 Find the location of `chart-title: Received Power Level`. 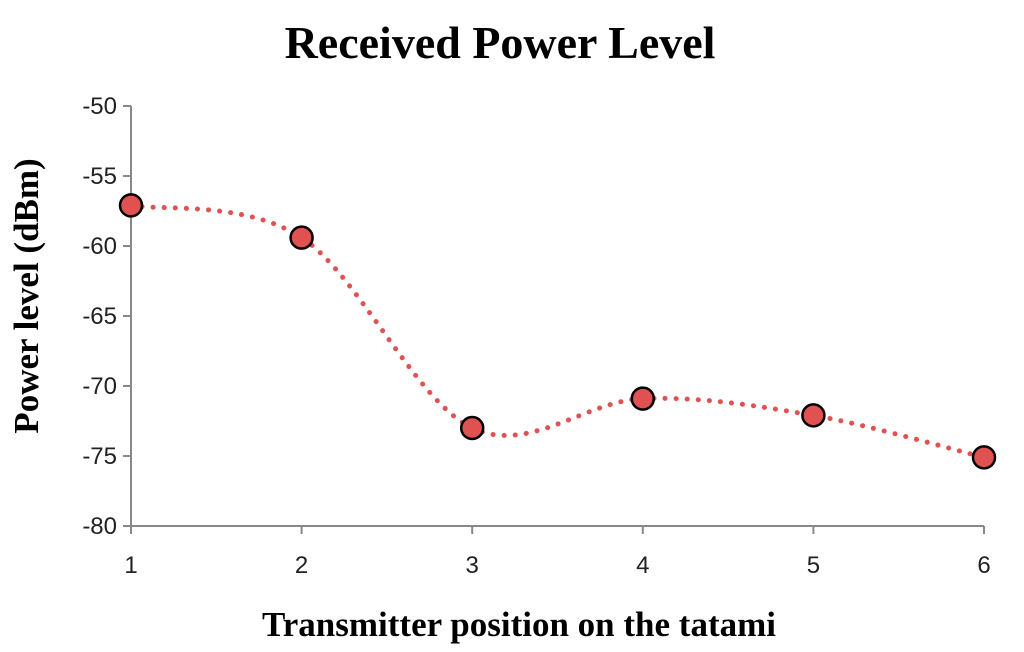

chart-title: Received Power Level is located at coordinates (500, 42).